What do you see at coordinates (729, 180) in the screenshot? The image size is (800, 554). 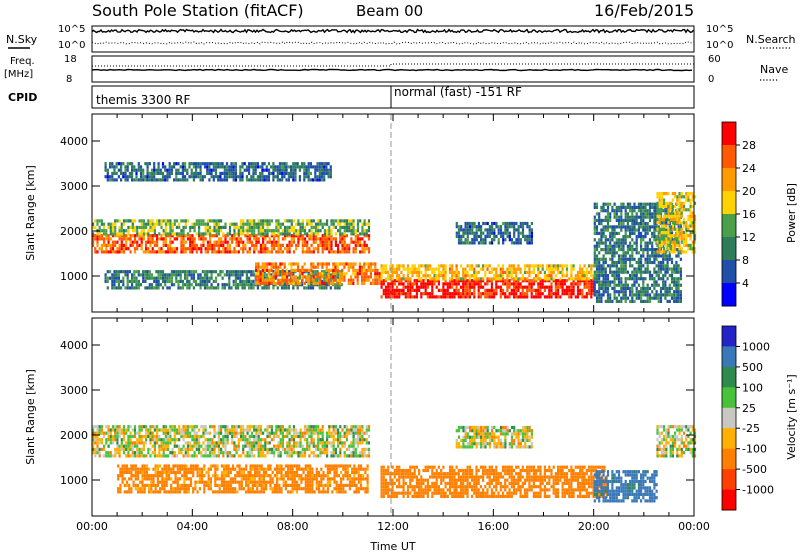 I see `power-colorbar-segment` at bounding box center [729, 180].